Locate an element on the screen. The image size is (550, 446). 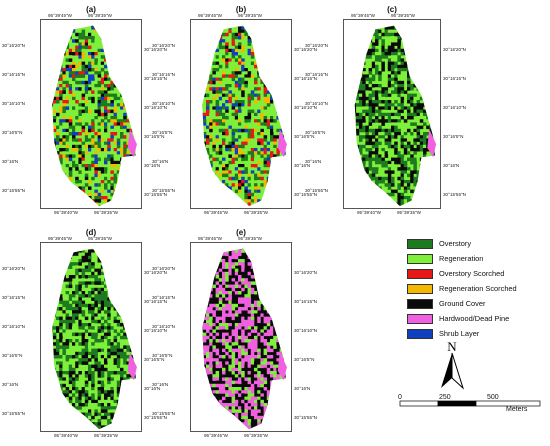
legend-item: Shrub Layer is located at coordinates (477, 333).